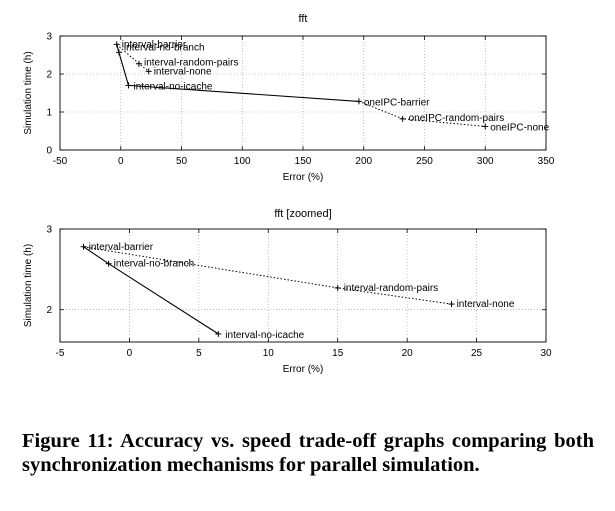 This screenshot has width=615, height=511. Describe the element at coordinates (199, 353) in the screenshot. I see `x-tick-label: 5` at that location.